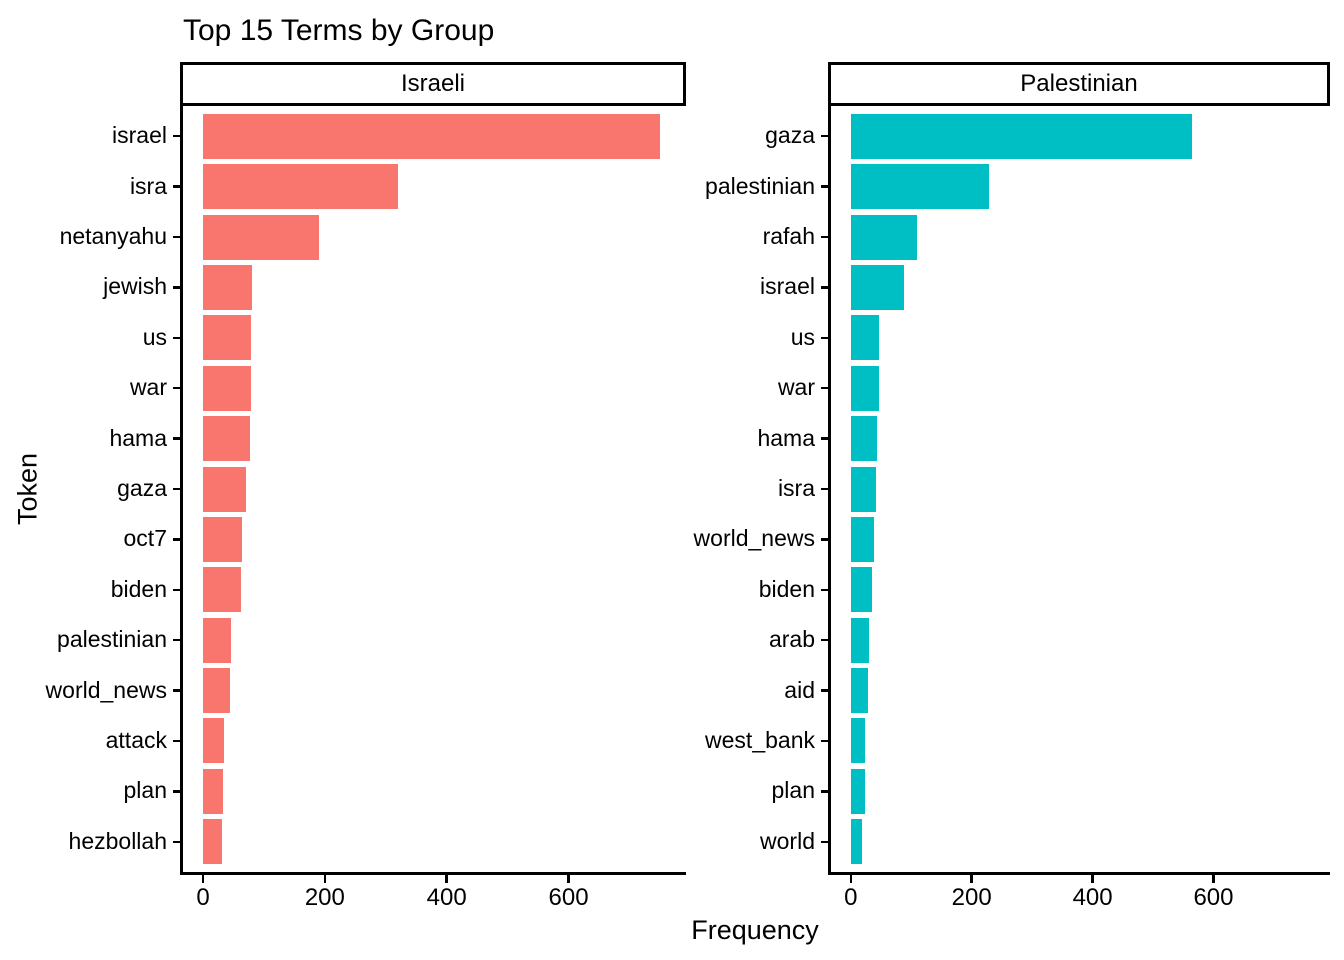 The height and width of the screenshot is (960, 1344). What do you see at coordinates (863, 439) in the screenshot?
I see `bar-hama` at bounding box center [863, 439].